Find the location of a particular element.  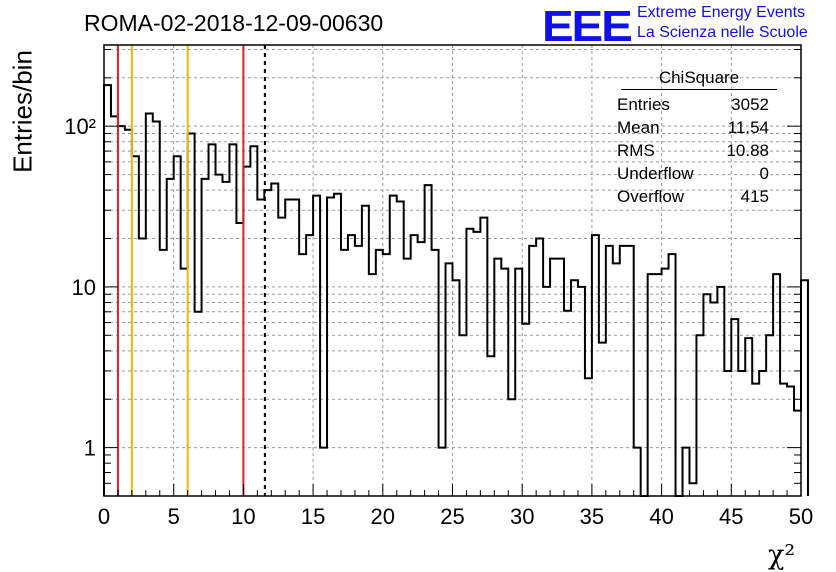

x-tick-label: 5 is located at coordinates (174, 516).